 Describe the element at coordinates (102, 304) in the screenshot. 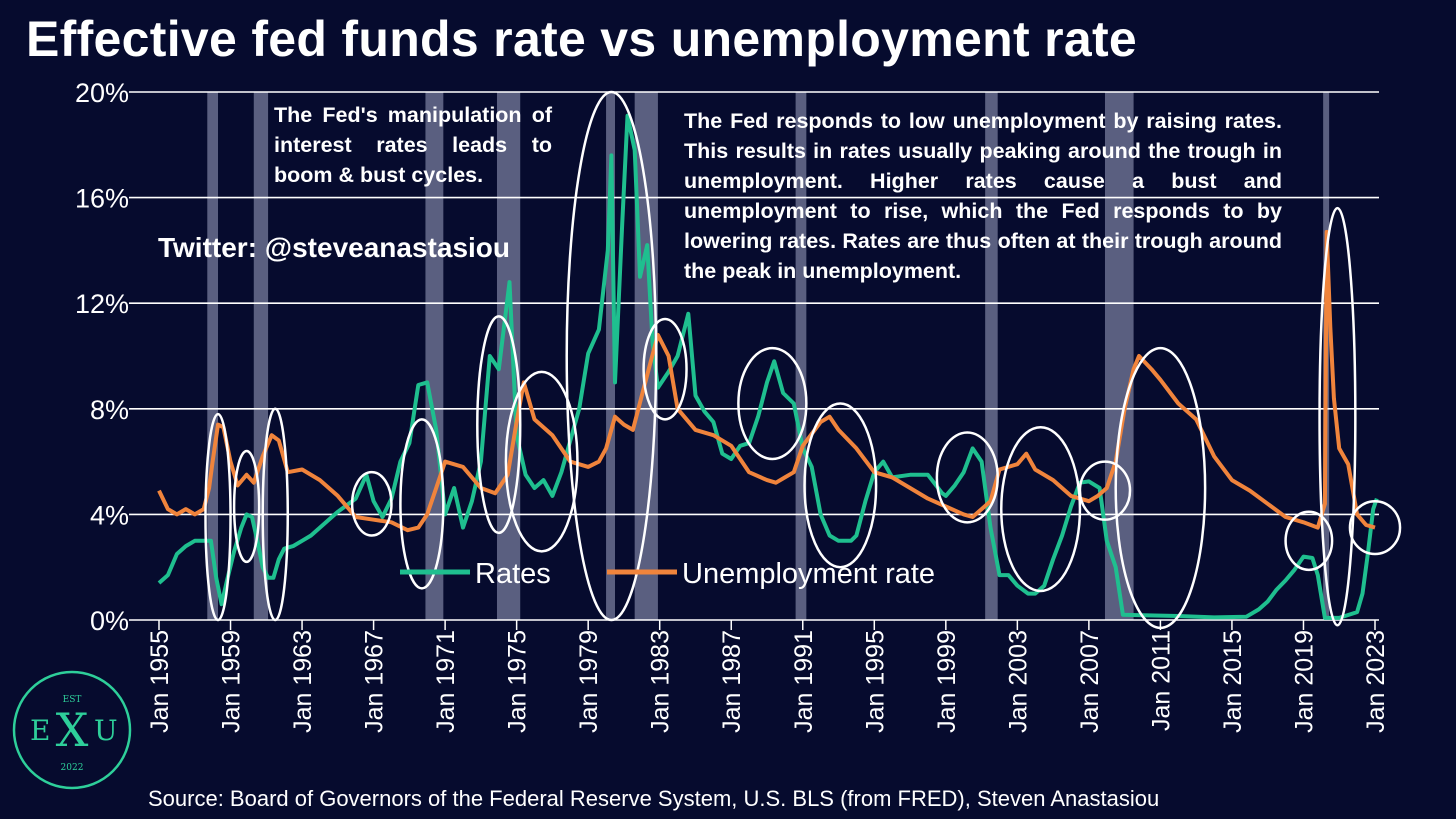

I see `y-tick-label: 12%` at that location.